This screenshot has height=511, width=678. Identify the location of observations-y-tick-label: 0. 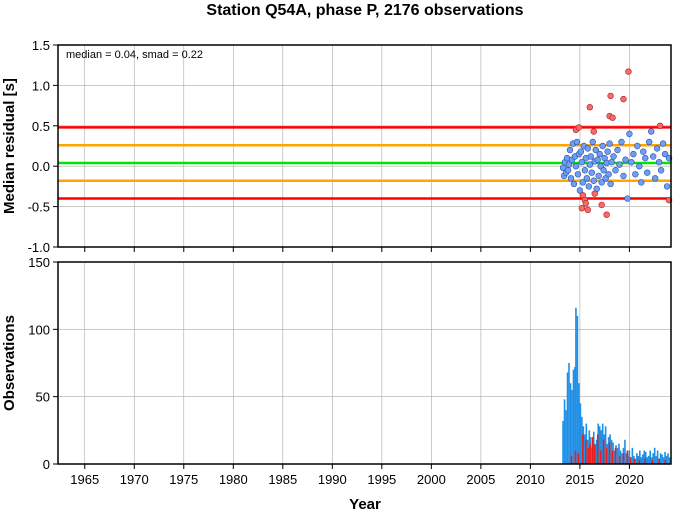
(46, 464).